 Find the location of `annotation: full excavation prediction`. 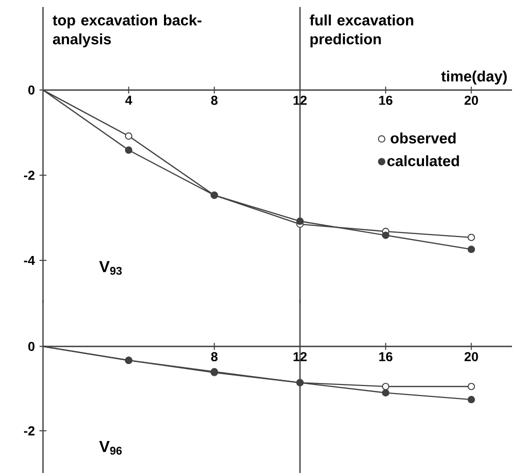

annotation: full excavation prediction is located at coordinates (362, 31).